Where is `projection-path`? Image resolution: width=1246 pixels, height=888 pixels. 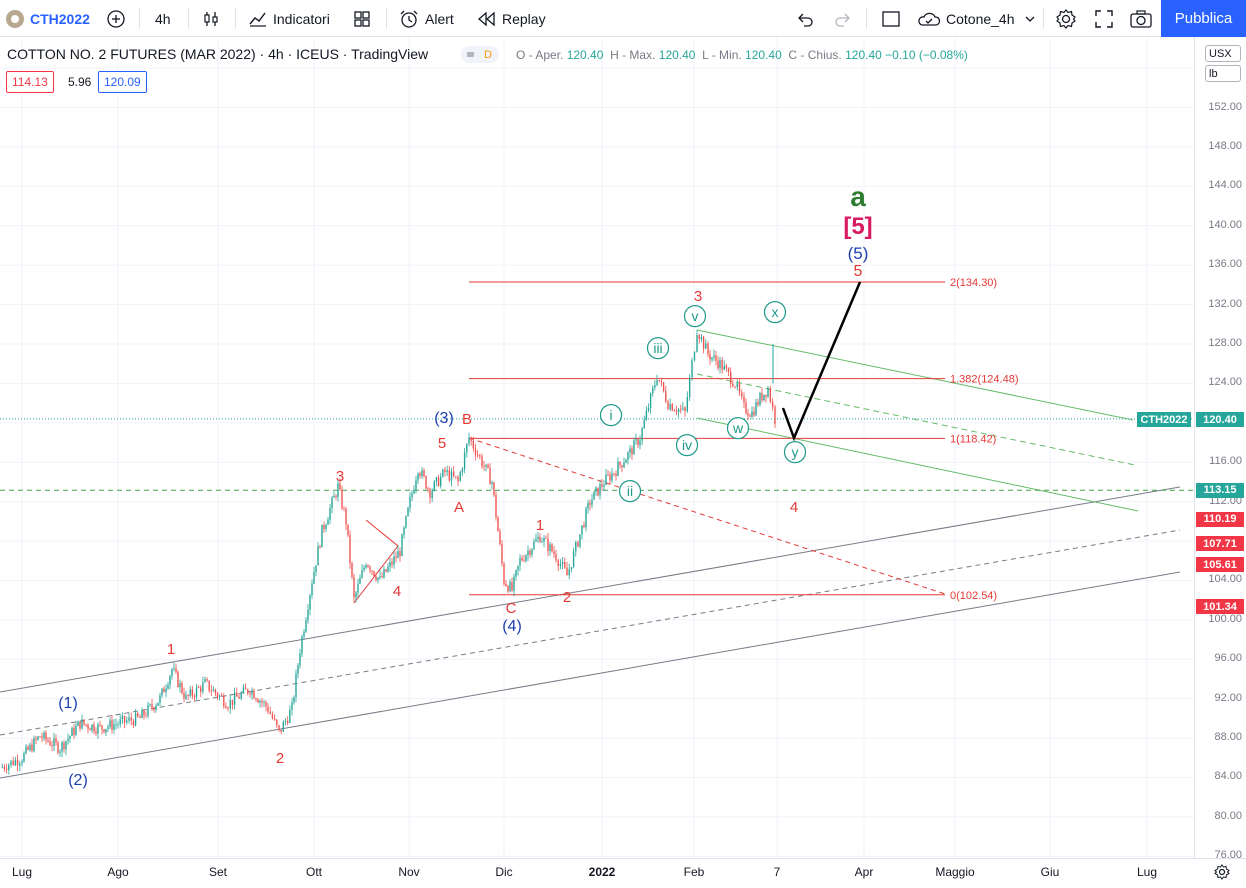
projection-path is located at coordinates (821, 361).